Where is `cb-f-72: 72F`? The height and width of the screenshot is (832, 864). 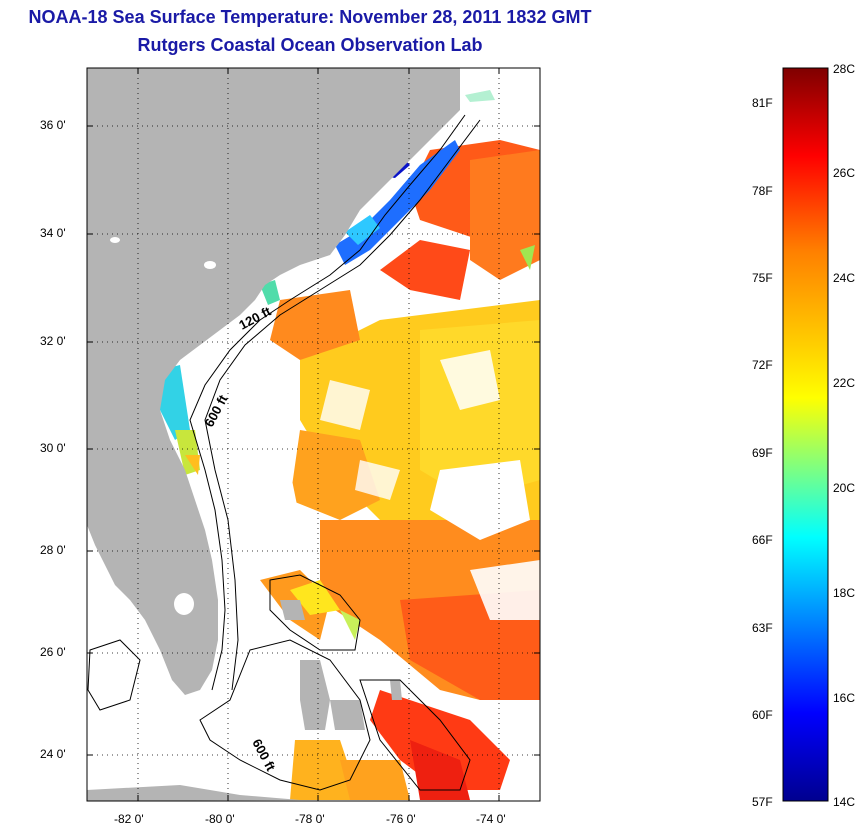
cb-f-72: 72F is located at coordinates (762, 365).